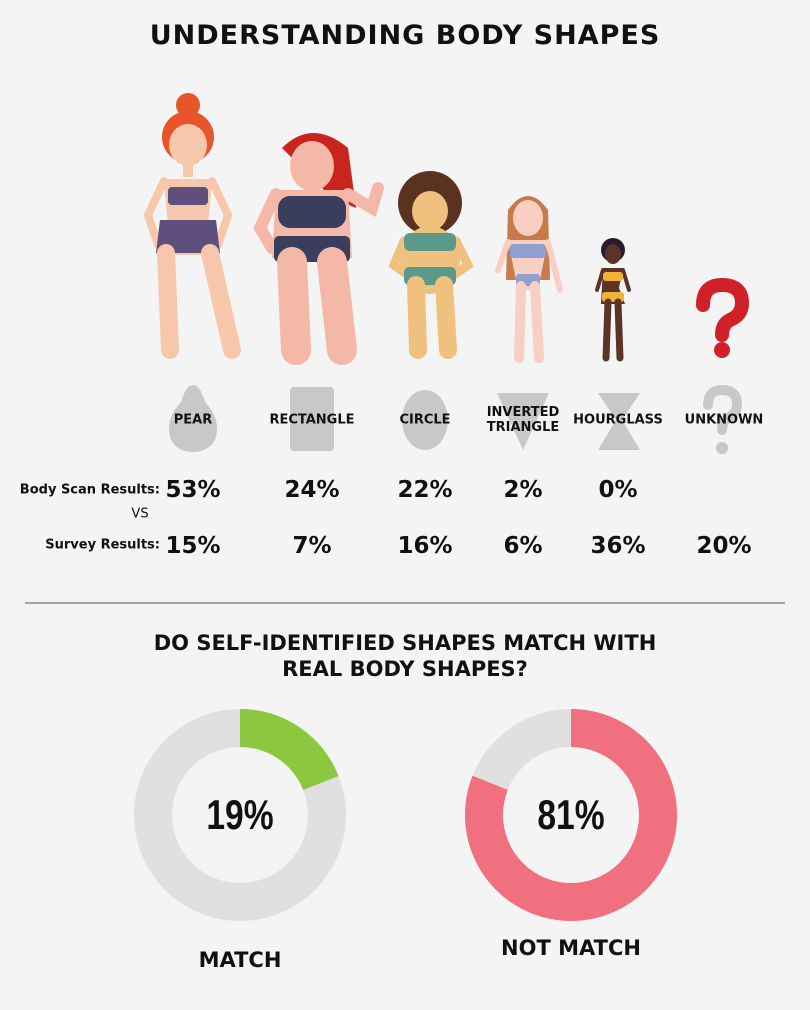  What do you see at coordinates (618, 420) in the screenshot?
I see `shape-name: HOURGLASS` at bounding box center [618, 420].